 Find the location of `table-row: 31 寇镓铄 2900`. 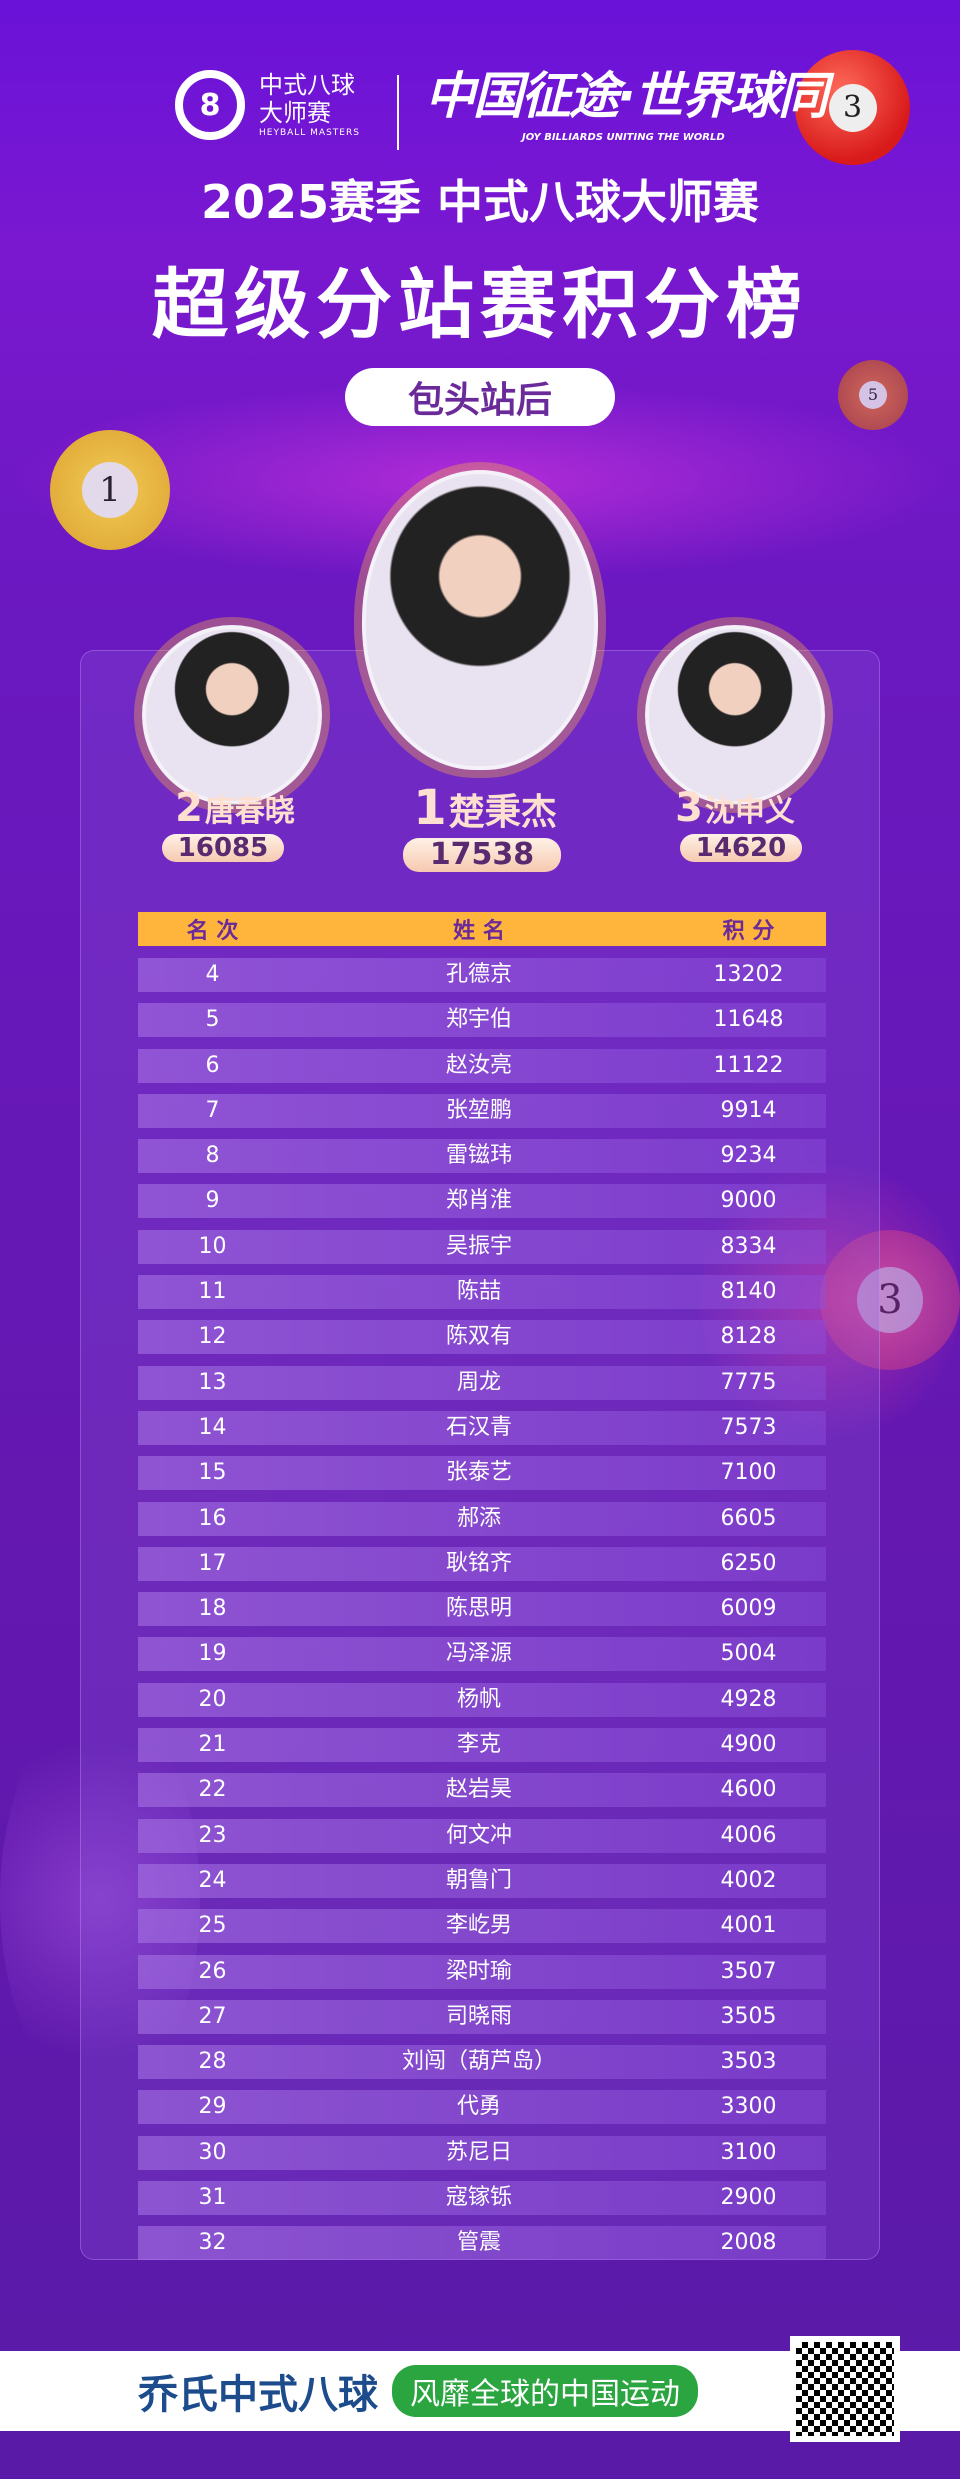

table-row: 31 寇镓铄 2900 is located at coordinates (482, 2198).